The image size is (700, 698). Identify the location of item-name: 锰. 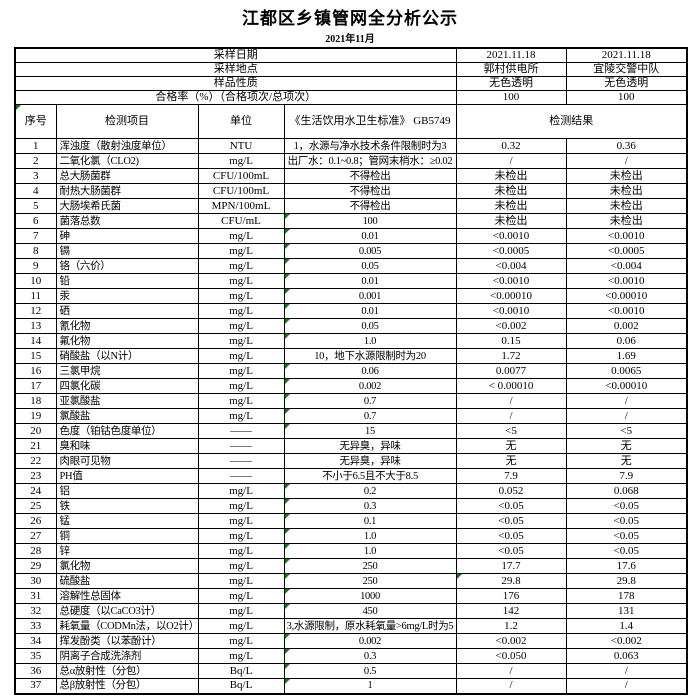
(127, 521).